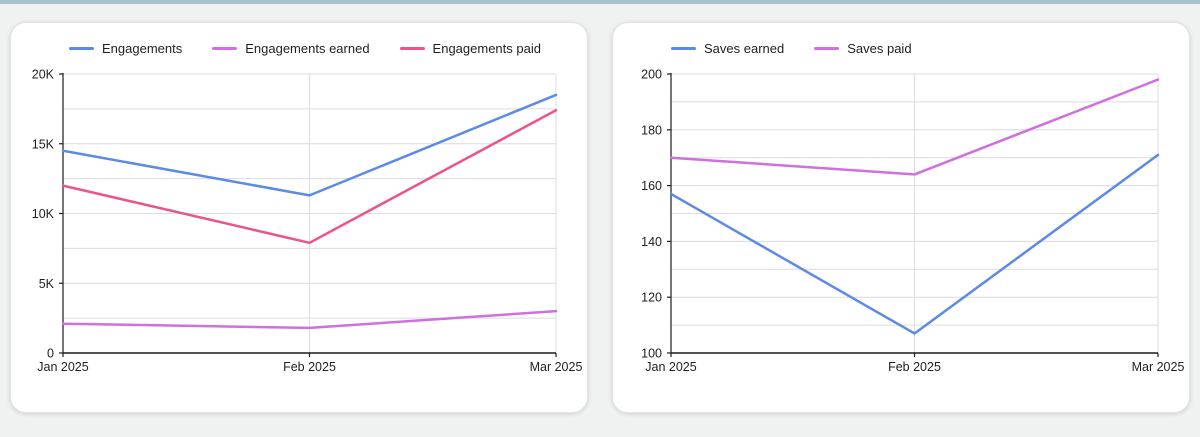 The width and height of the screenshot is (1200, 437). Describe the element at coordinates (600, 2) in the screenshot. I see `top-accent-bar` at that location.